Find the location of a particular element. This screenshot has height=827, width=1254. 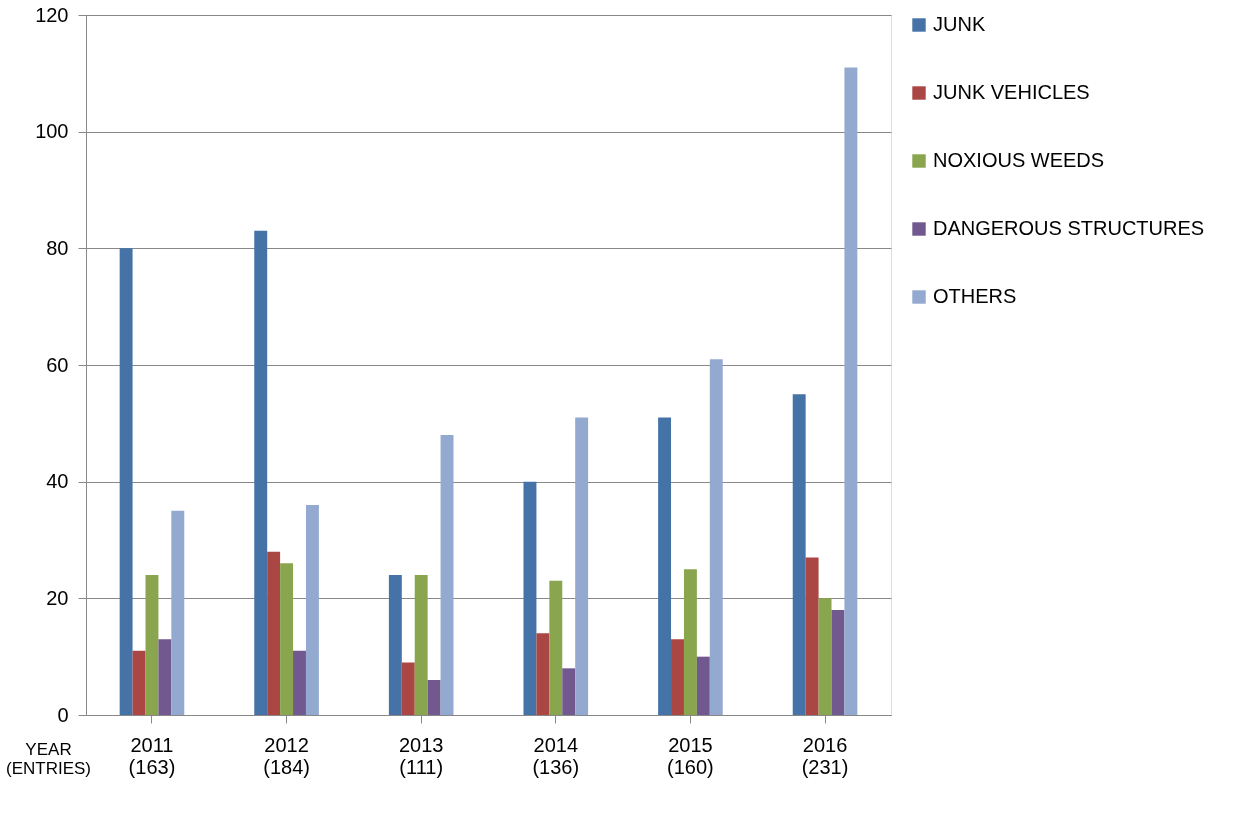

x-axis-title: YEAR (ENTRIES) is located at coordinates (48, 758).